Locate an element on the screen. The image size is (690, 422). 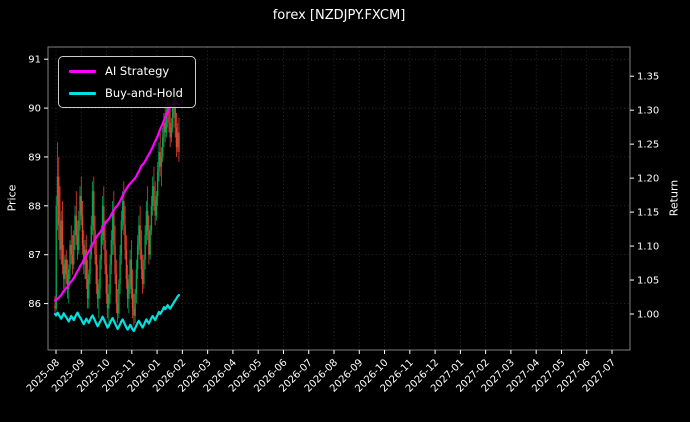
svg-text: 86 is located at coordinates (34, 304).